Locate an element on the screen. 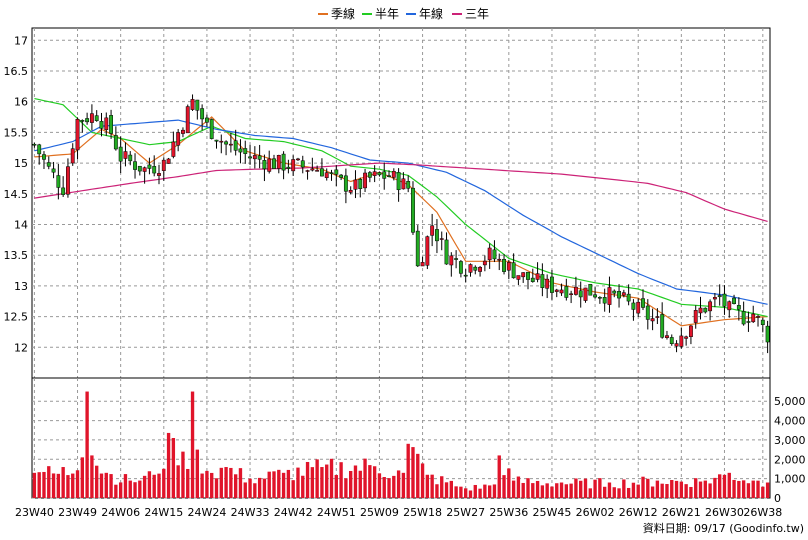 The width and height of the screenshot is (808, 540). price-tick-label: 12 is located at coordinates (21, 347).